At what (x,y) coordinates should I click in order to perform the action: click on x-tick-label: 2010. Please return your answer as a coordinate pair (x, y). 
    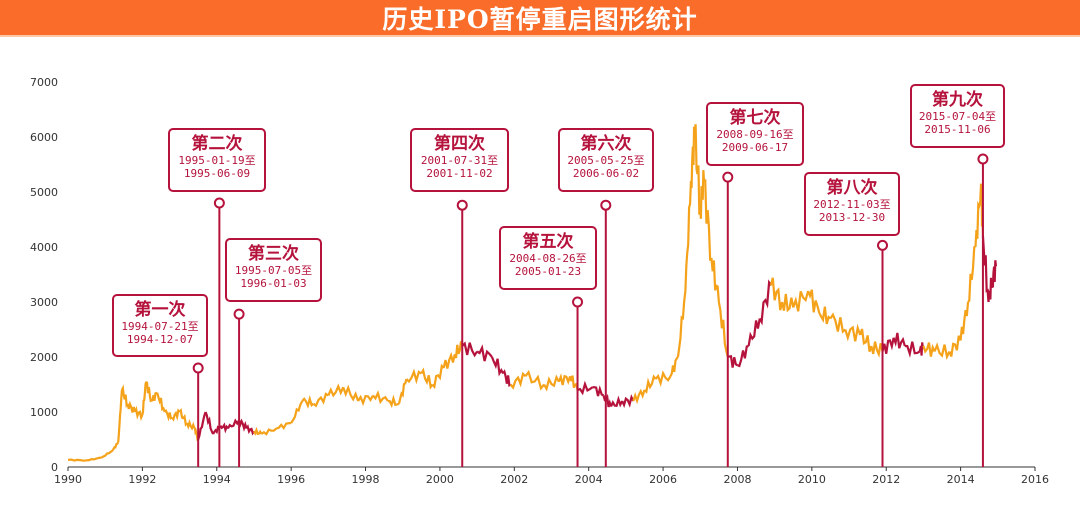
    Looking at the image, I should click on (812, 479).